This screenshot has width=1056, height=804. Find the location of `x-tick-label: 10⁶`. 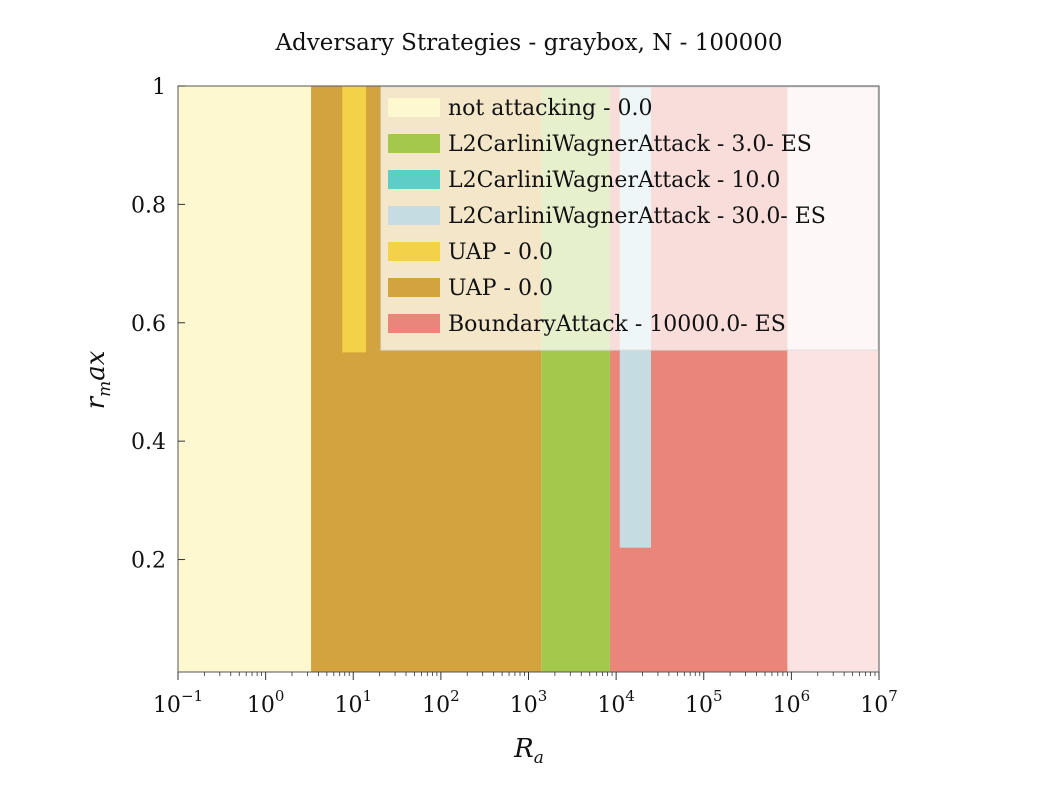

x-tick-label: 10⁶ is located at coordinates (792, 702).